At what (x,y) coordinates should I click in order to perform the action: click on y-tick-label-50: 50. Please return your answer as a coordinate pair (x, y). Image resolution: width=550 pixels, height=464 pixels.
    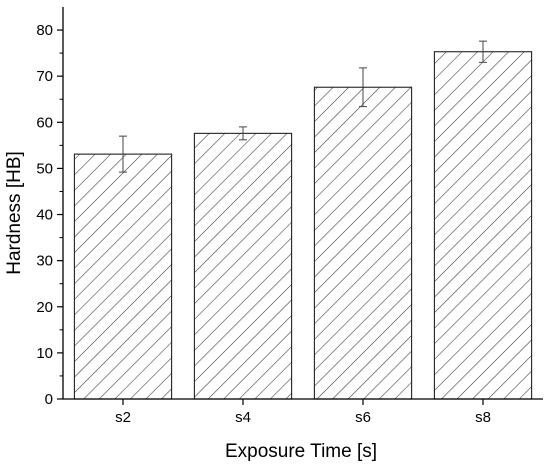
    Looking at the image, I should click on (44, 168).